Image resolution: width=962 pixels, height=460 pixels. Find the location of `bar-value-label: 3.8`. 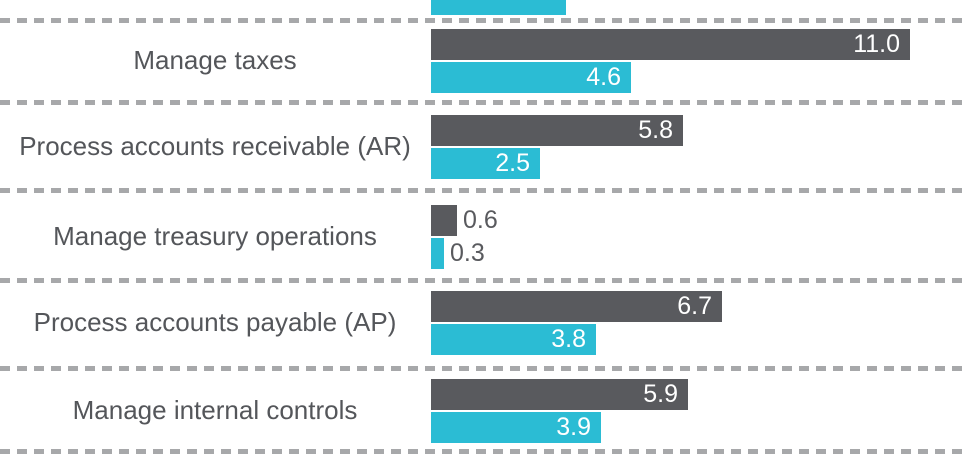

bar-value-label: 3.8 is located at coordinates (568, 339).